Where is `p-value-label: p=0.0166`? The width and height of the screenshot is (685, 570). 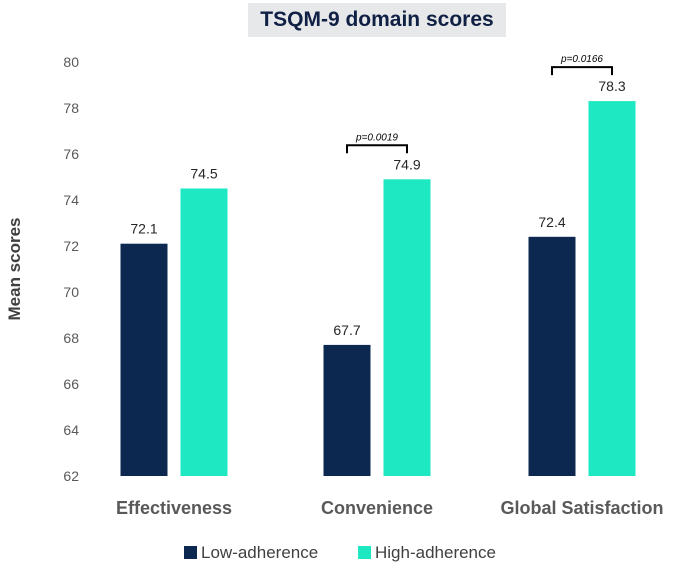 p-value-label: p=0.0166 is located at coordinates (581, 59).